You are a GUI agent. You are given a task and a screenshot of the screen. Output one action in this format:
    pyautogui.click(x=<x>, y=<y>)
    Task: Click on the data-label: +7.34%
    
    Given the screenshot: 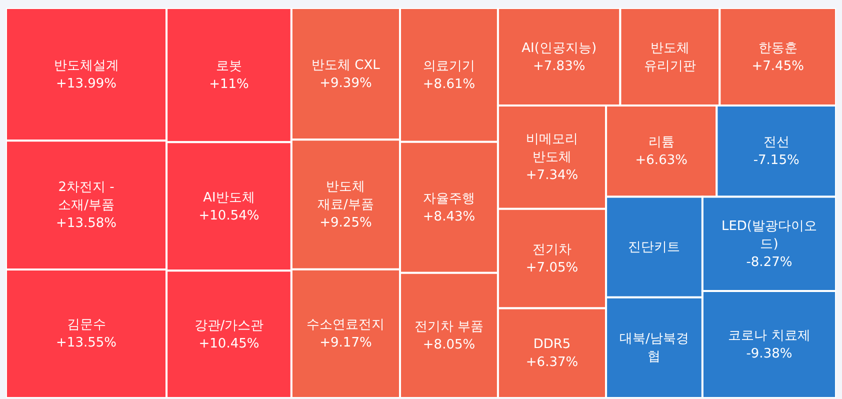 What is the action you would take?
    pyautogui.click(x=552, y=176)
    